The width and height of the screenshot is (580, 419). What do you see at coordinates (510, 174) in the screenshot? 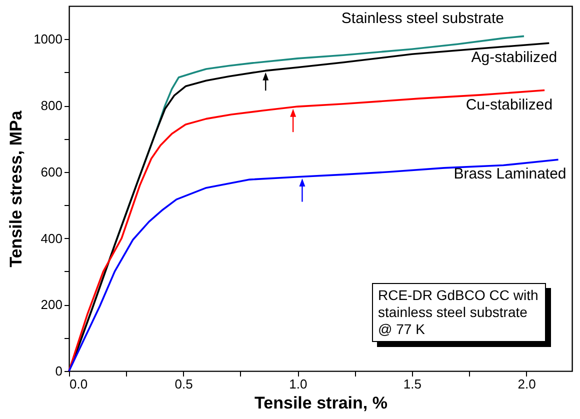
I see `series-label: Brass Laminated` at bounding box center [510, 174].